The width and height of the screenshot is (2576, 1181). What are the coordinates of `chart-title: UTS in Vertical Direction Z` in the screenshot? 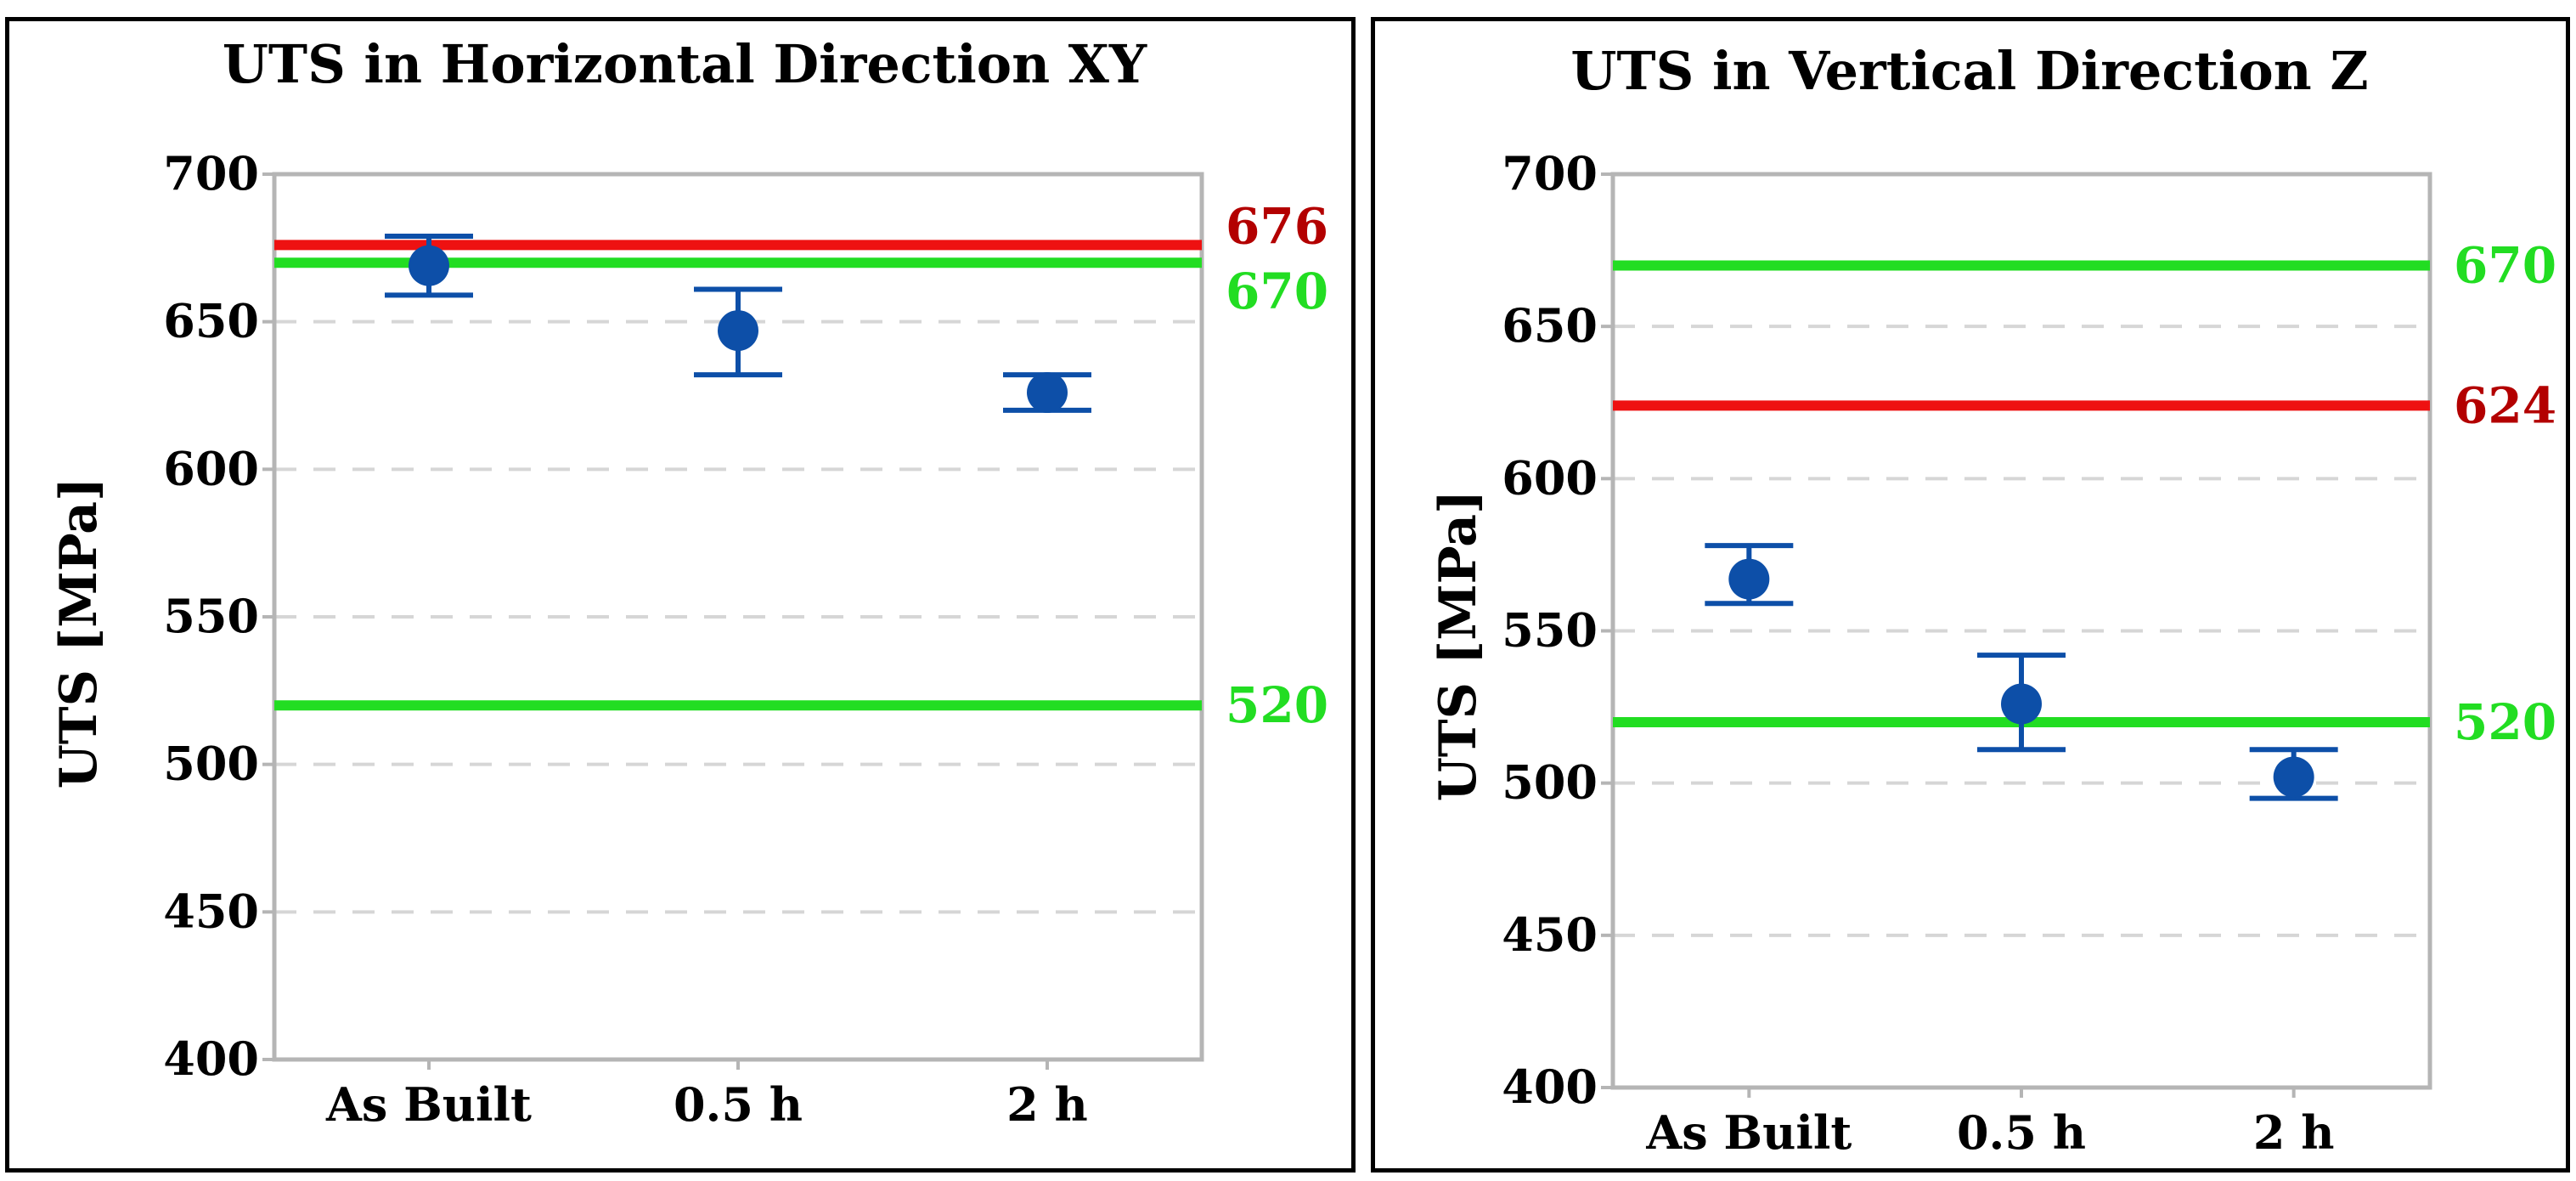 It's located at (1969, 71).